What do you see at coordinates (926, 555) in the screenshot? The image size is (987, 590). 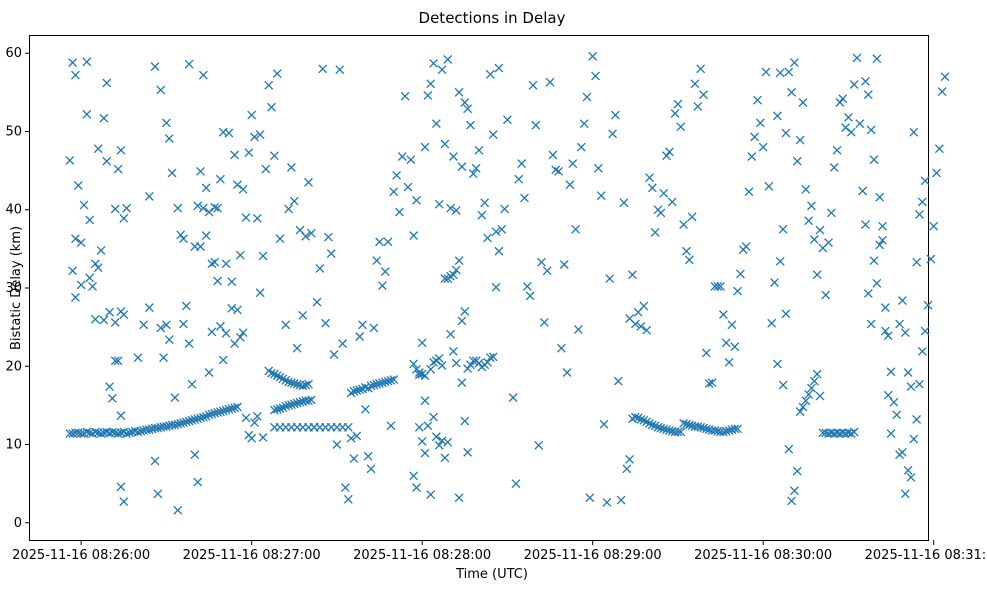 I see `x-tick-label: 2025-11-16 08:31:00` at bounding box center [926, 555].